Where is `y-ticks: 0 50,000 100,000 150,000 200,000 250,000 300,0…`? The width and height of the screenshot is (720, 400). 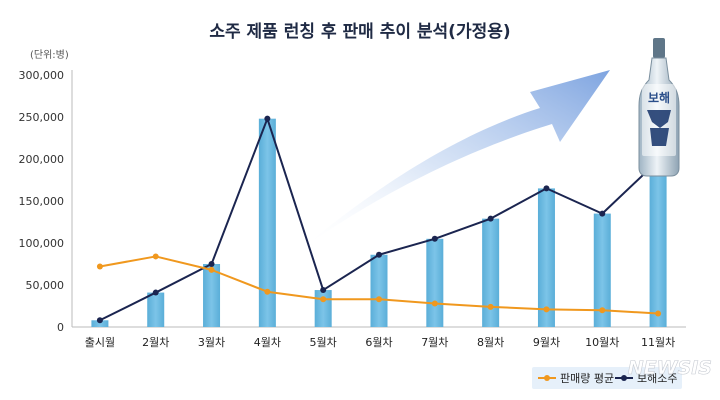 y-ticks: 0 50,000 100,000 150,000 200,000 250,000 300,0… is located at coordinates (42, 201).